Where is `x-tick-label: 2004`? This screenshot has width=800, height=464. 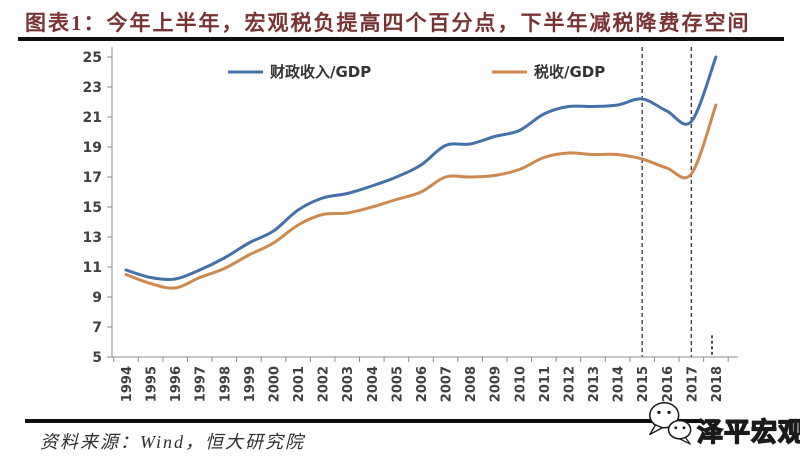
x-tick-label: 2004 is located at coordinates (373, 384).